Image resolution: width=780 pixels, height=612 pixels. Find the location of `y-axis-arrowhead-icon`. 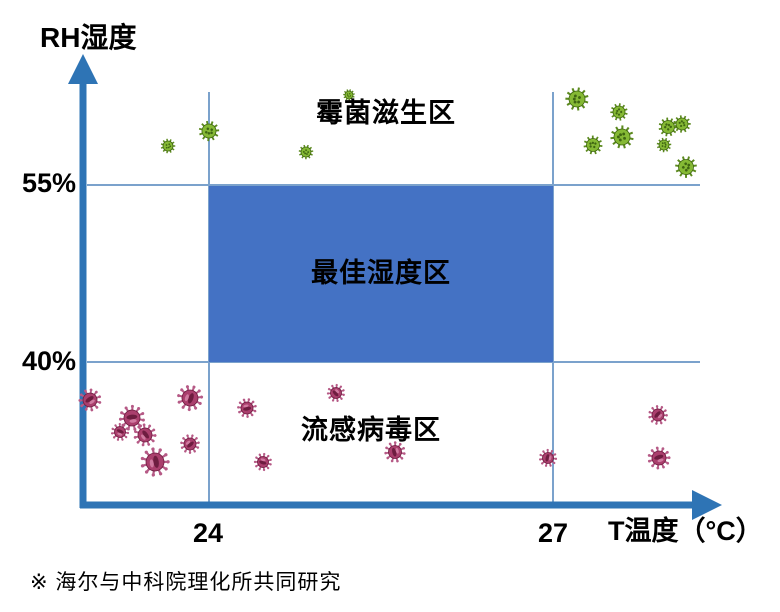

y-axis-arrowhead-icon is located at coordinates (83, 69).